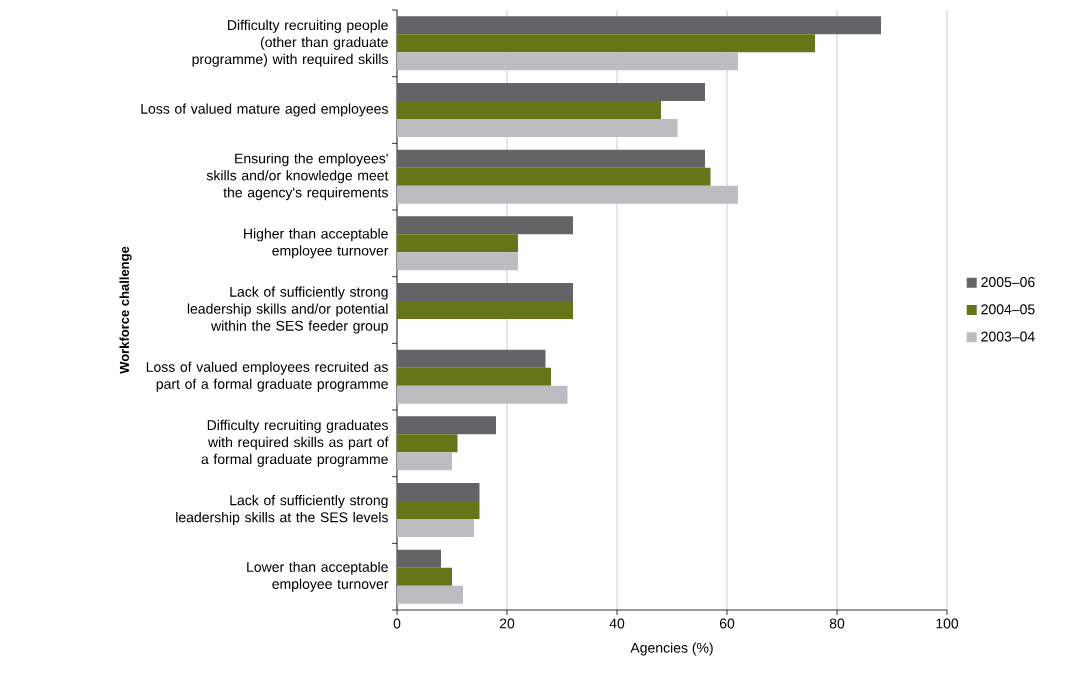  What do you see at coordinates (125, 310) in the screenshot?
I see `y-axis-title: Workforce challenge` at bounding box center [125, 310].